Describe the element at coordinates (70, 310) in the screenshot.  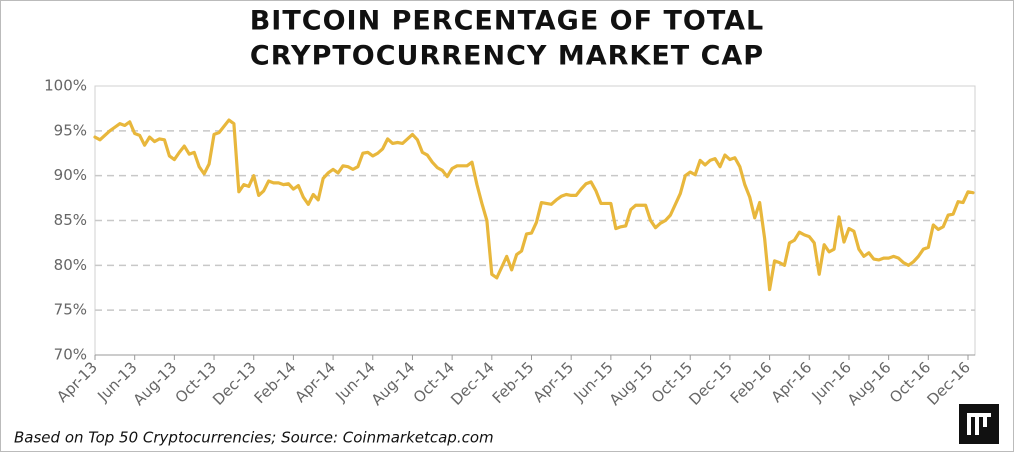
I see `y-tick-label: 75%` at that location.